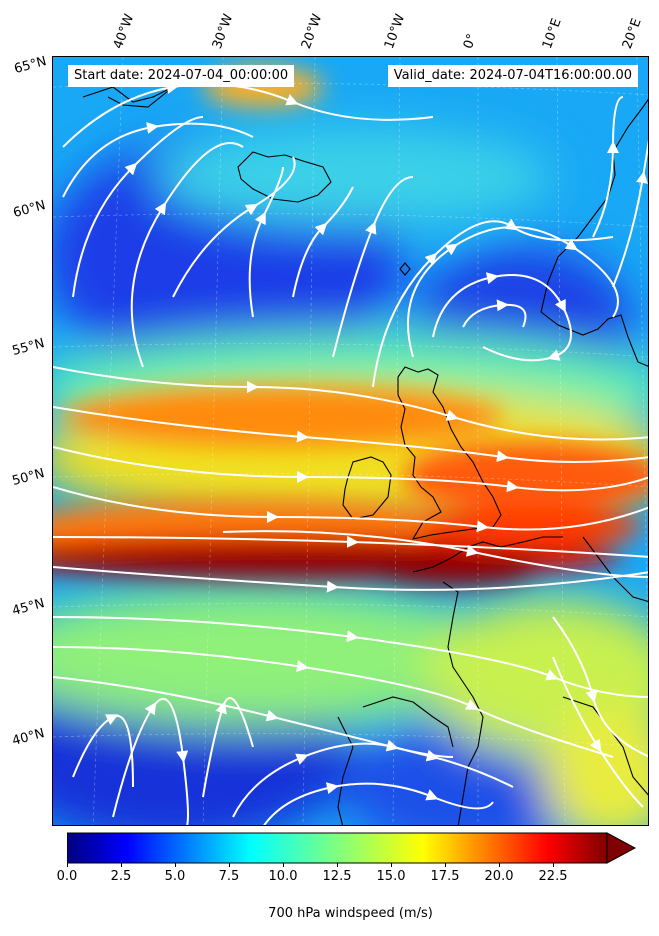  What do you see at coordinates (632, 33) in the screenshot?
I see `lon-label-20e: 20°E` at bounding box center [632, 33].